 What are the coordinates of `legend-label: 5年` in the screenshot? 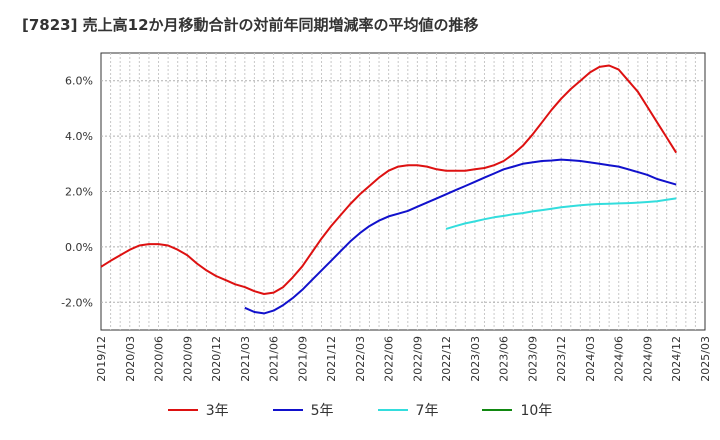 It's located at (322, 411).